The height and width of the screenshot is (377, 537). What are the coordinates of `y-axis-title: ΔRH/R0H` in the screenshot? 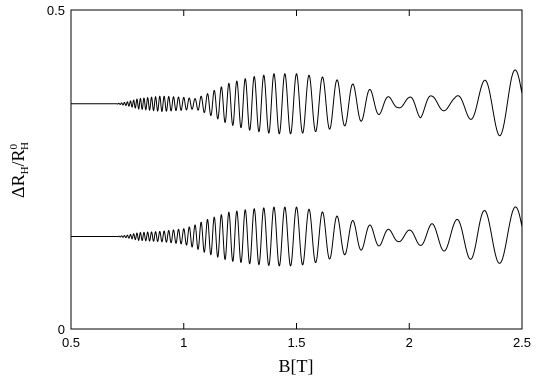 It's located at (19, 170).